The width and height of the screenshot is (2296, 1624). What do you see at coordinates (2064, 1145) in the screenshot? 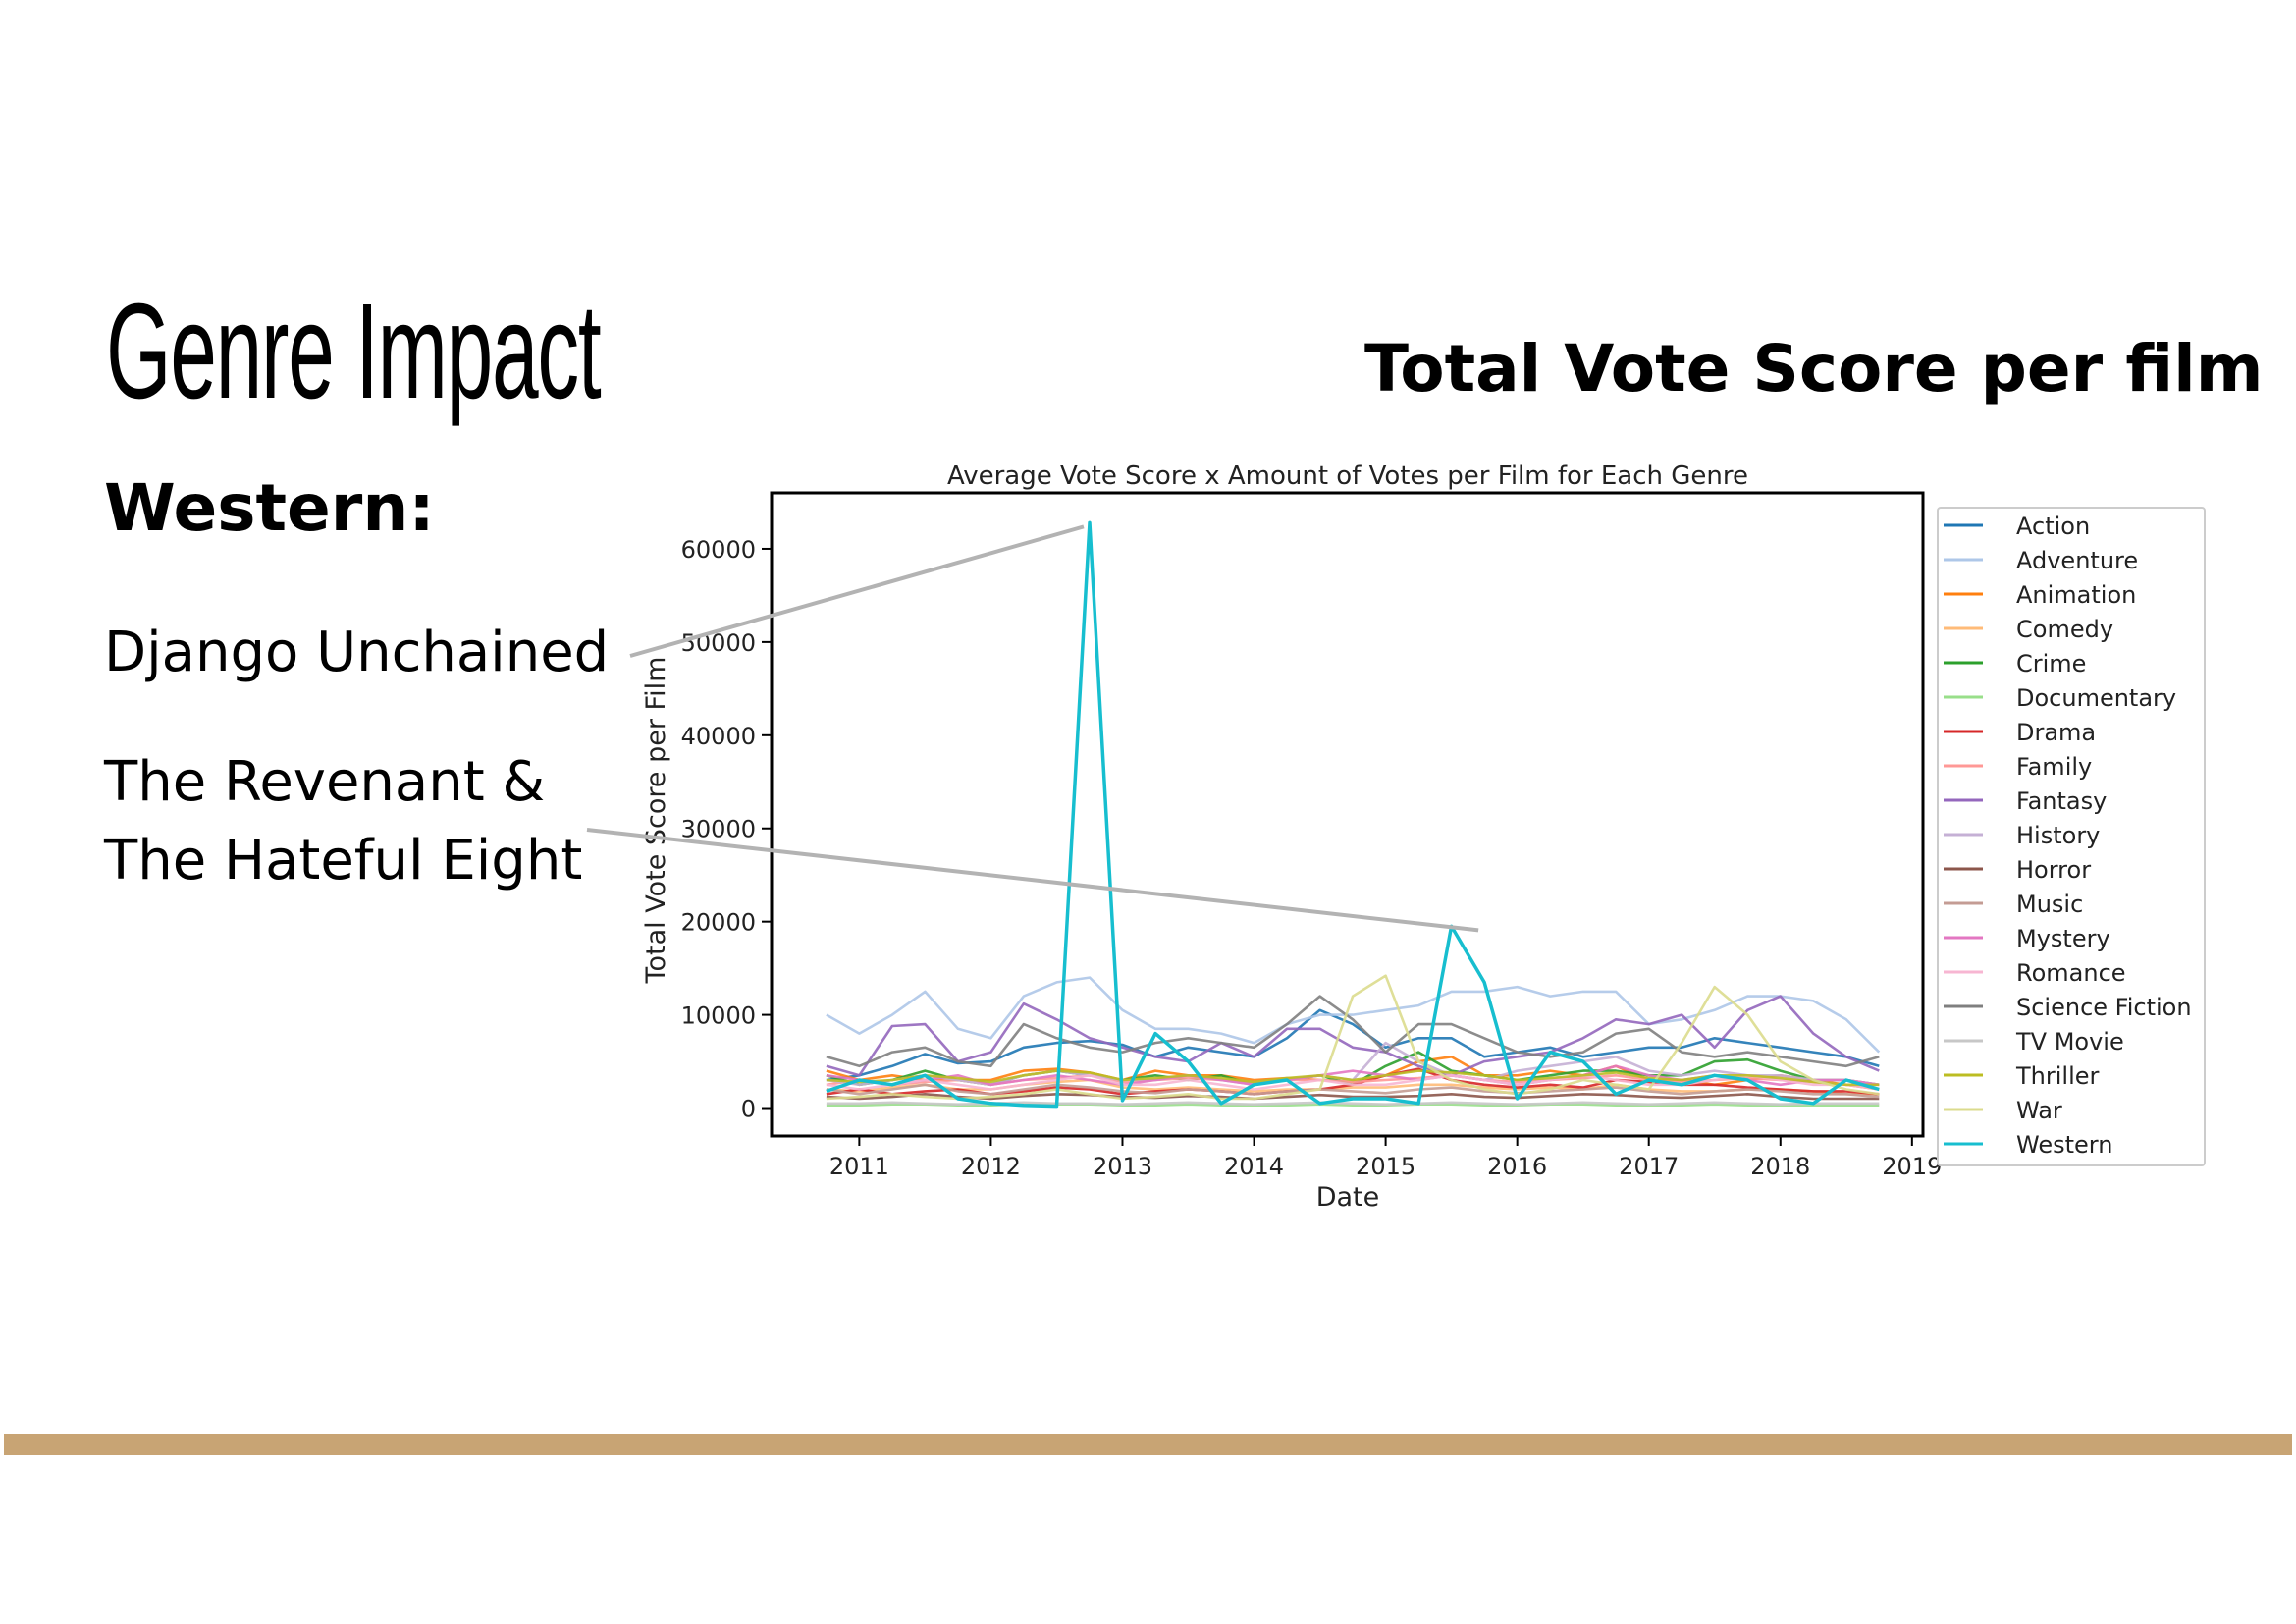
I see `legend-label: Western` at bounding box center [2064, 1145].